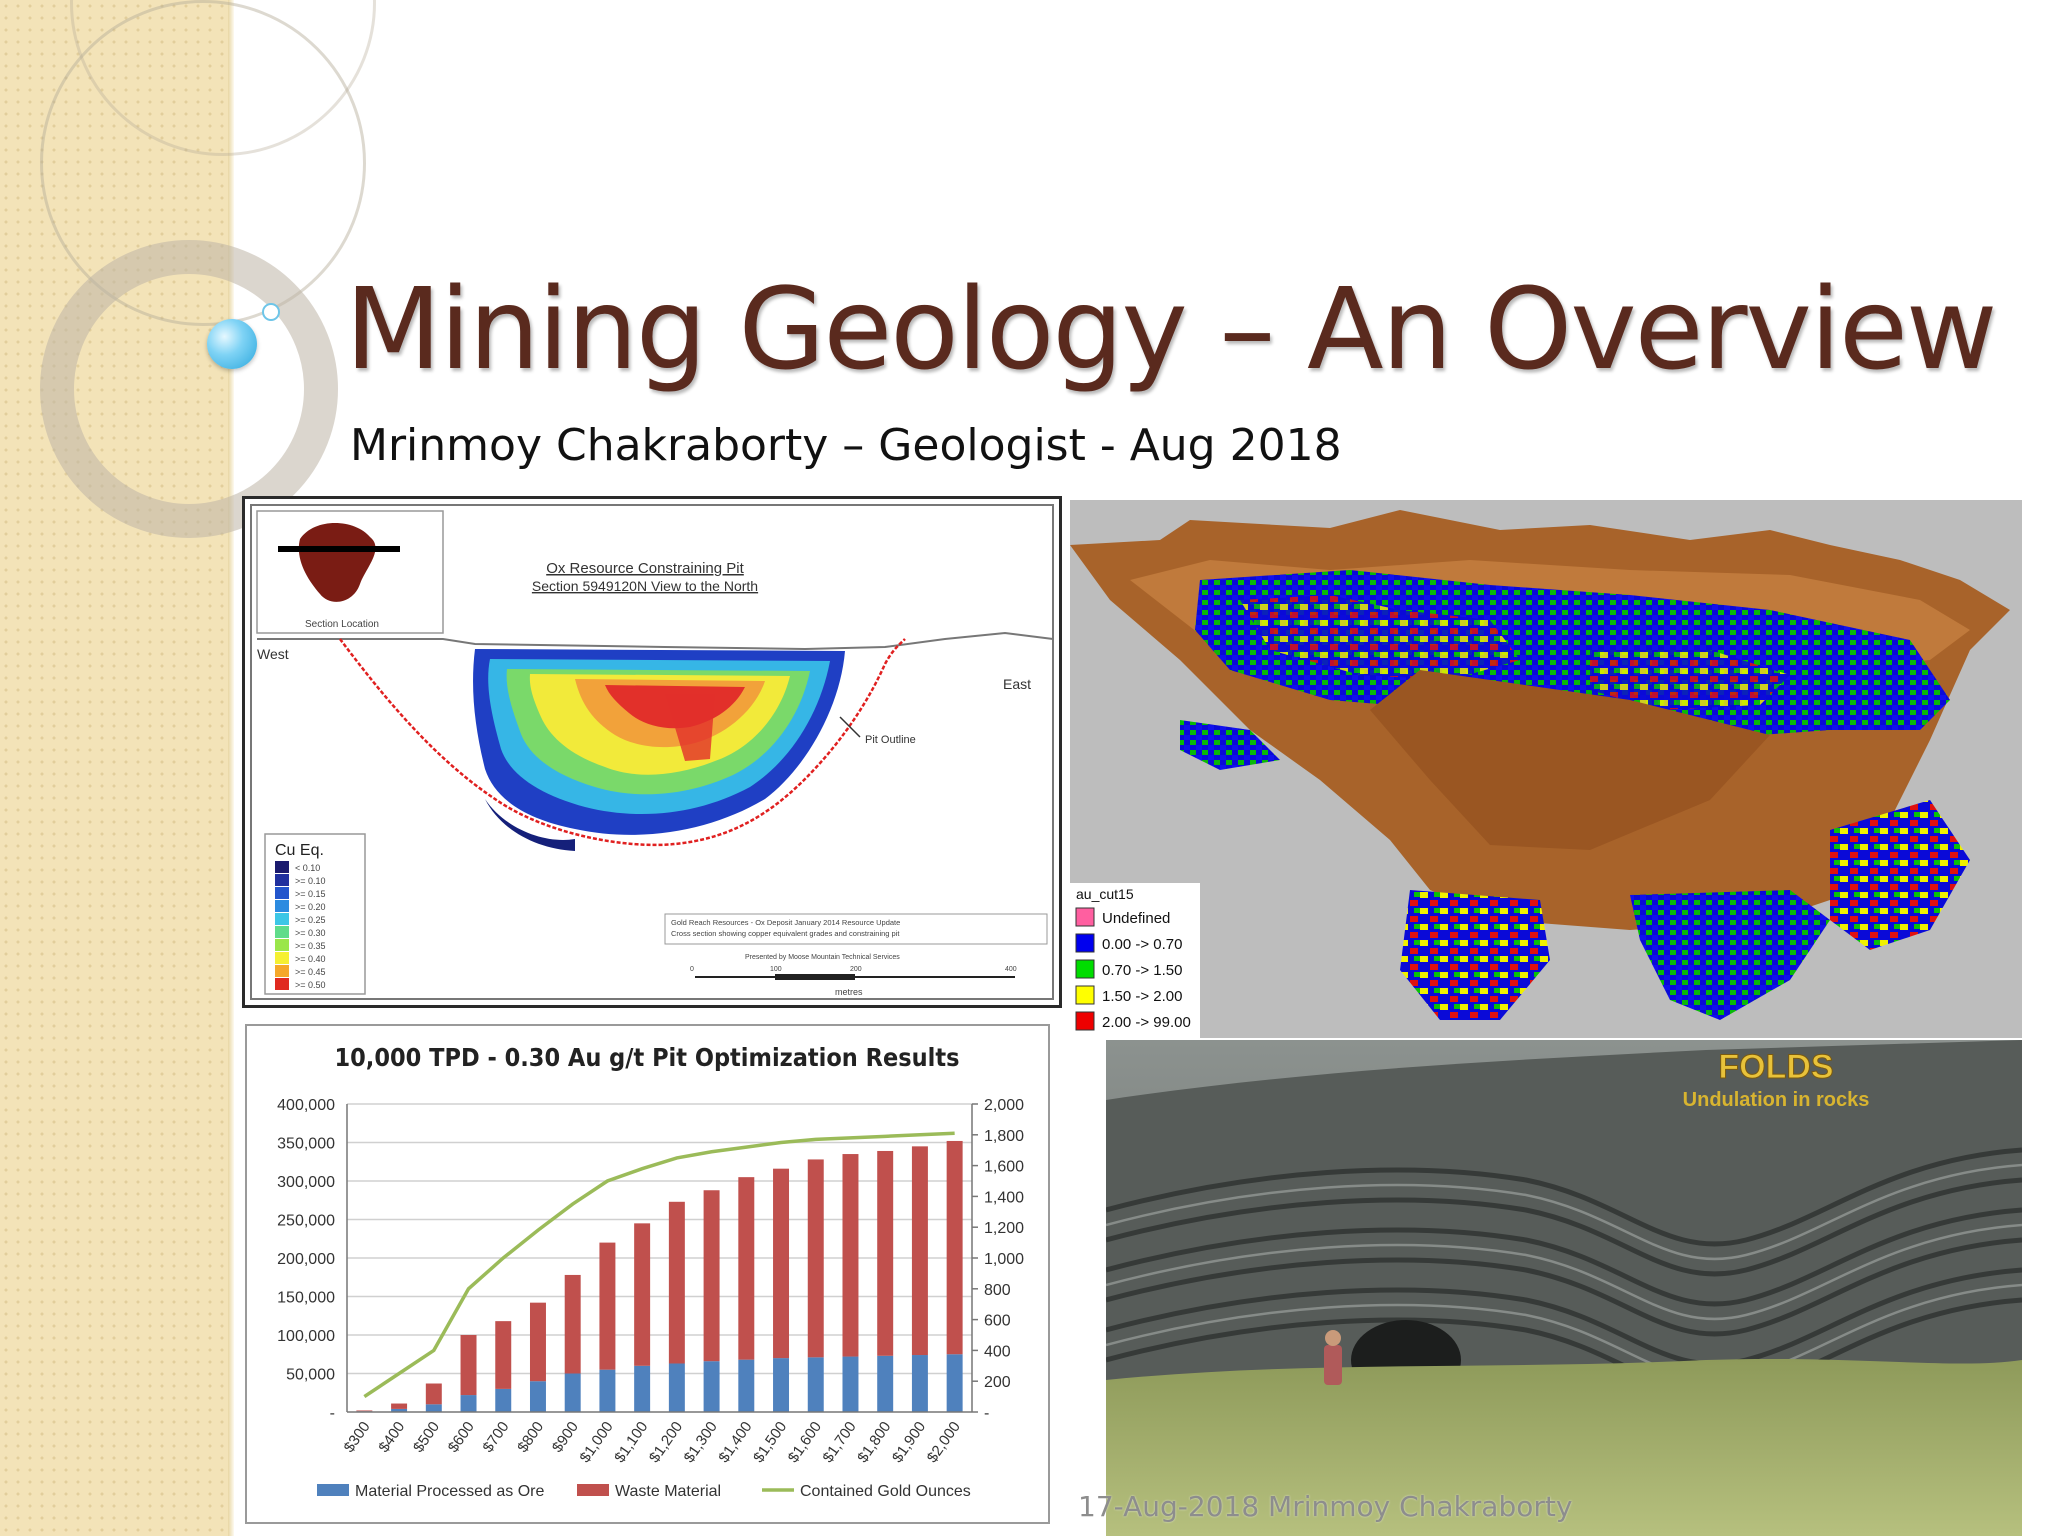 The height and width of the screenshot is (1536, 2048). Describe the element at coordinates (885, 1491) in the screenshot. I see `legend-label: Contained Gold Ounces` at that location.